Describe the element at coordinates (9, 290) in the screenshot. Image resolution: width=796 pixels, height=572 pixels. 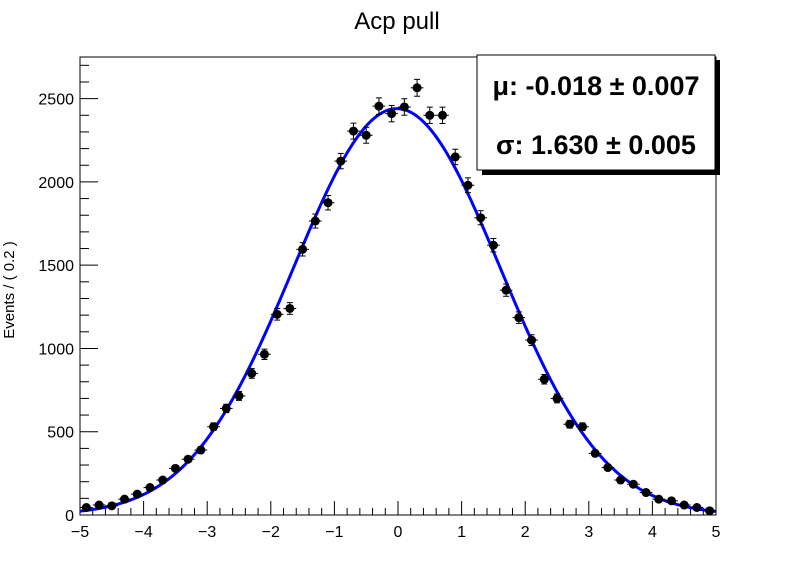
I see `y-axis-label: Events / ( 0.2 )` at that location.